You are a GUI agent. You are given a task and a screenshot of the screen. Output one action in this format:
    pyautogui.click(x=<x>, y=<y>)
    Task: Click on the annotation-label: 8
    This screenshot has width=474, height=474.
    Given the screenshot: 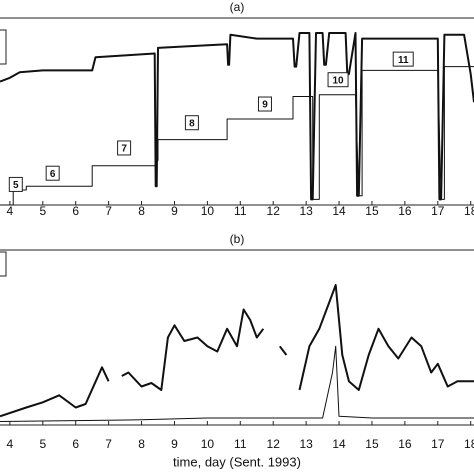 What is the action you would take?
    pyautogui.click(x=192, y=123)
    